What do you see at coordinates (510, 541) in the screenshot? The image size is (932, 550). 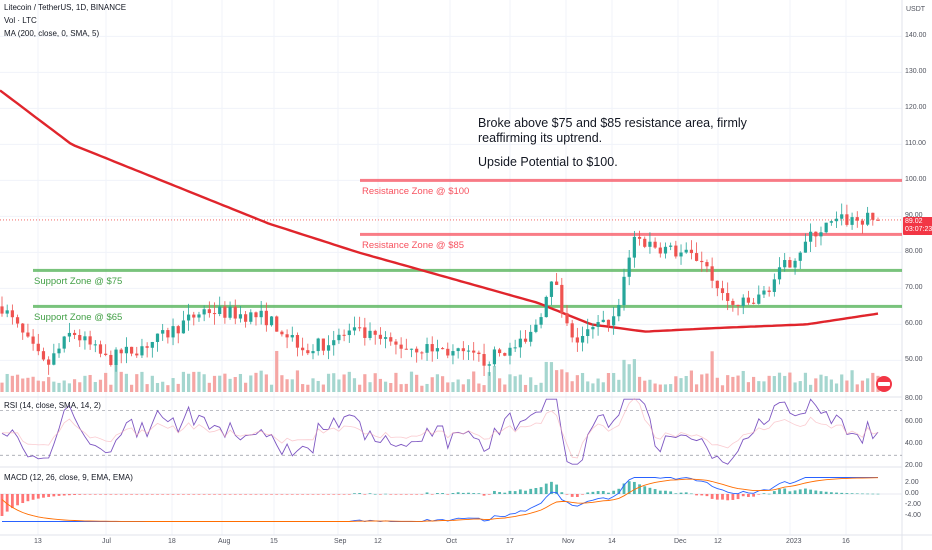 I see `time-axis-label: 17` at bounding box center [510, 541].